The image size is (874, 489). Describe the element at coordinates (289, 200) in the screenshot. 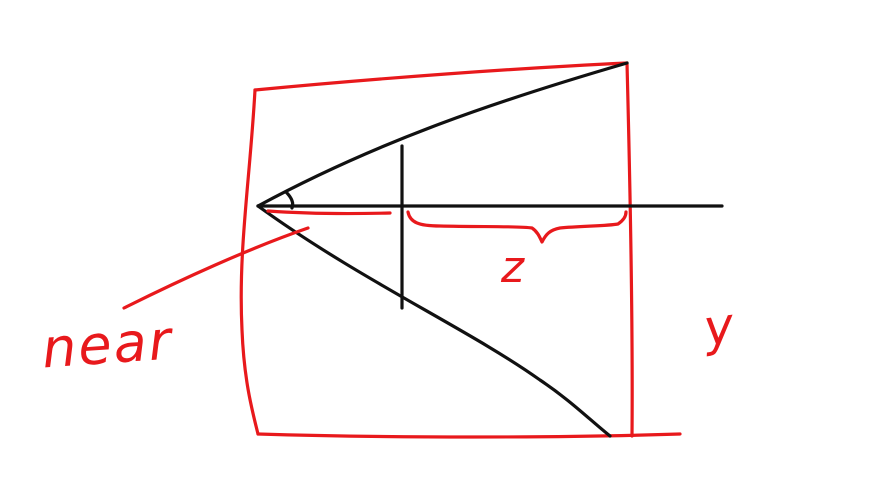

I see `fov-angle-arc` at that location.